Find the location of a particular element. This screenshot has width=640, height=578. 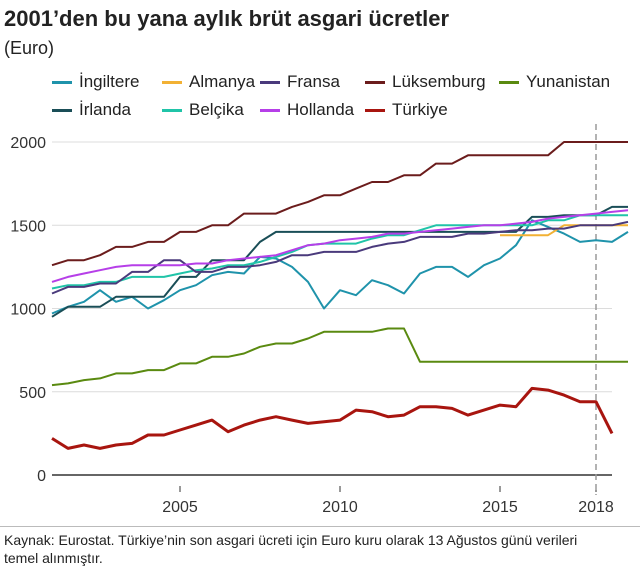

series-line-turkiye is located at coordinates (332, 418).